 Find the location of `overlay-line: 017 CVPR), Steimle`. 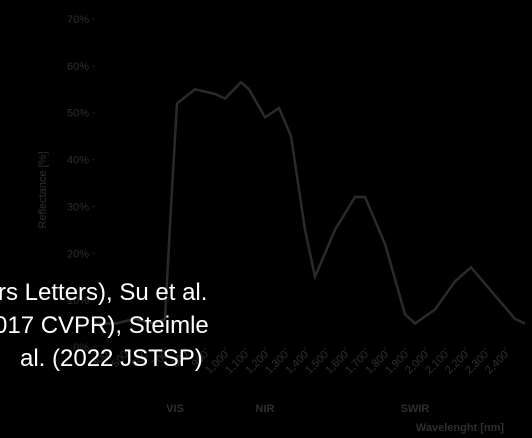

overlay-line: 017 CVPR), Steimle is located at coordinates (104, 325).